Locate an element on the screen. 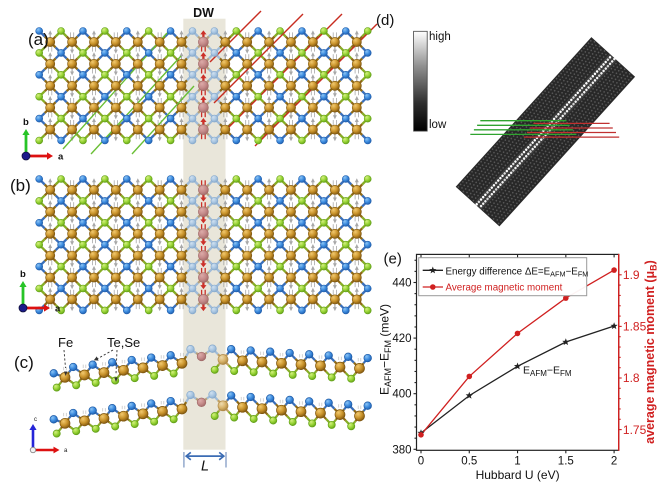 The image size is (660, 485). svg-text: (a) is located at coordinates (38, 39).